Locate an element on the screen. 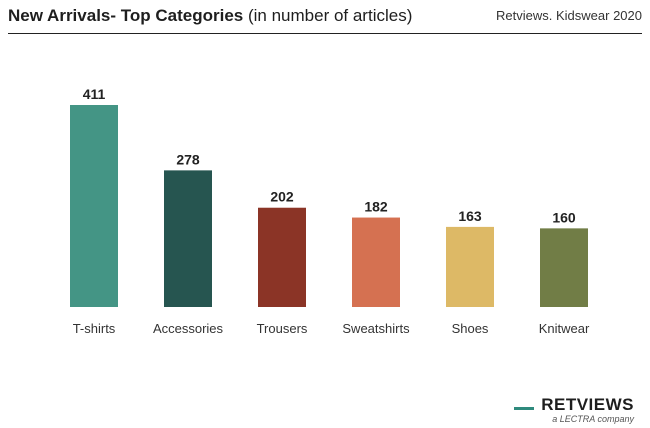 Image resolution: width=650 pixels, height=428 pixels. data-label-knitwear: 160 is located at coordinates (564, 217).